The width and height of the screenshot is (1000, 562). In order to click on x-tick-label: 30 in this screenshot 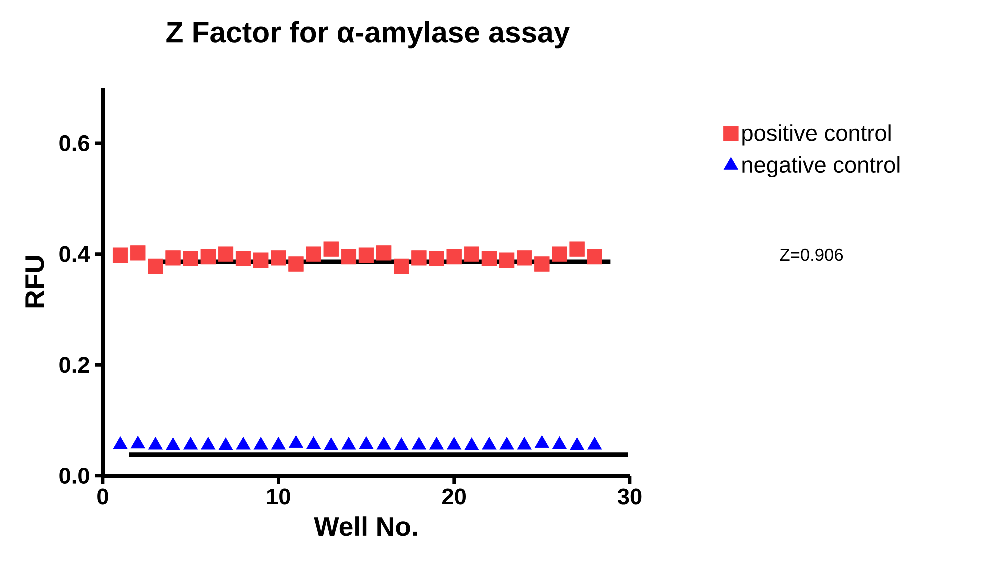, I will do `click(630, 496)`.